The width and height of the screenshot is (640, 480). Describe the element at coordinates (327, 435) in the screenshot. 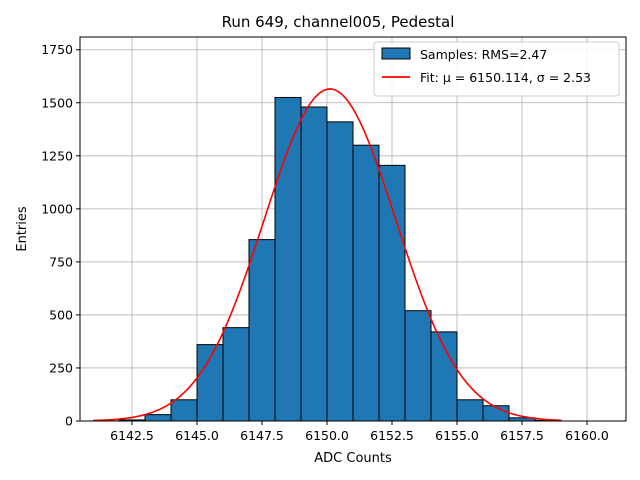

I see `x-tick-label: 6150.0` at that location.